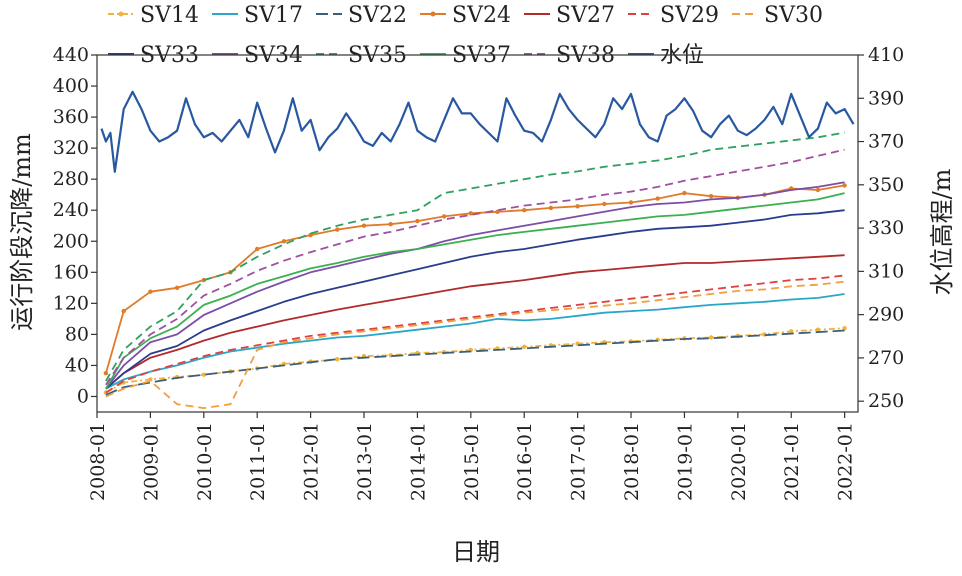 The image size is (962, 576). What do you see at coordinates (476, 552) in the screenshot?
I see `x-axis-title: 日期` at bounding box center [476, 552].